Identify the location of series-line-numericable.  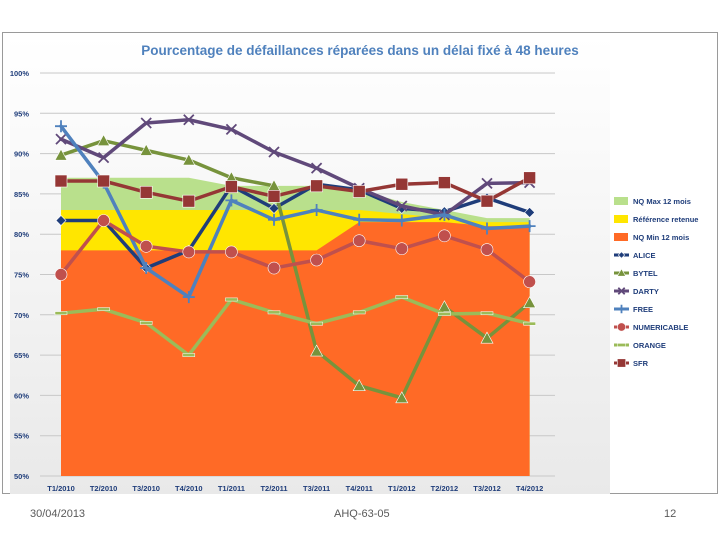
(295, 251).